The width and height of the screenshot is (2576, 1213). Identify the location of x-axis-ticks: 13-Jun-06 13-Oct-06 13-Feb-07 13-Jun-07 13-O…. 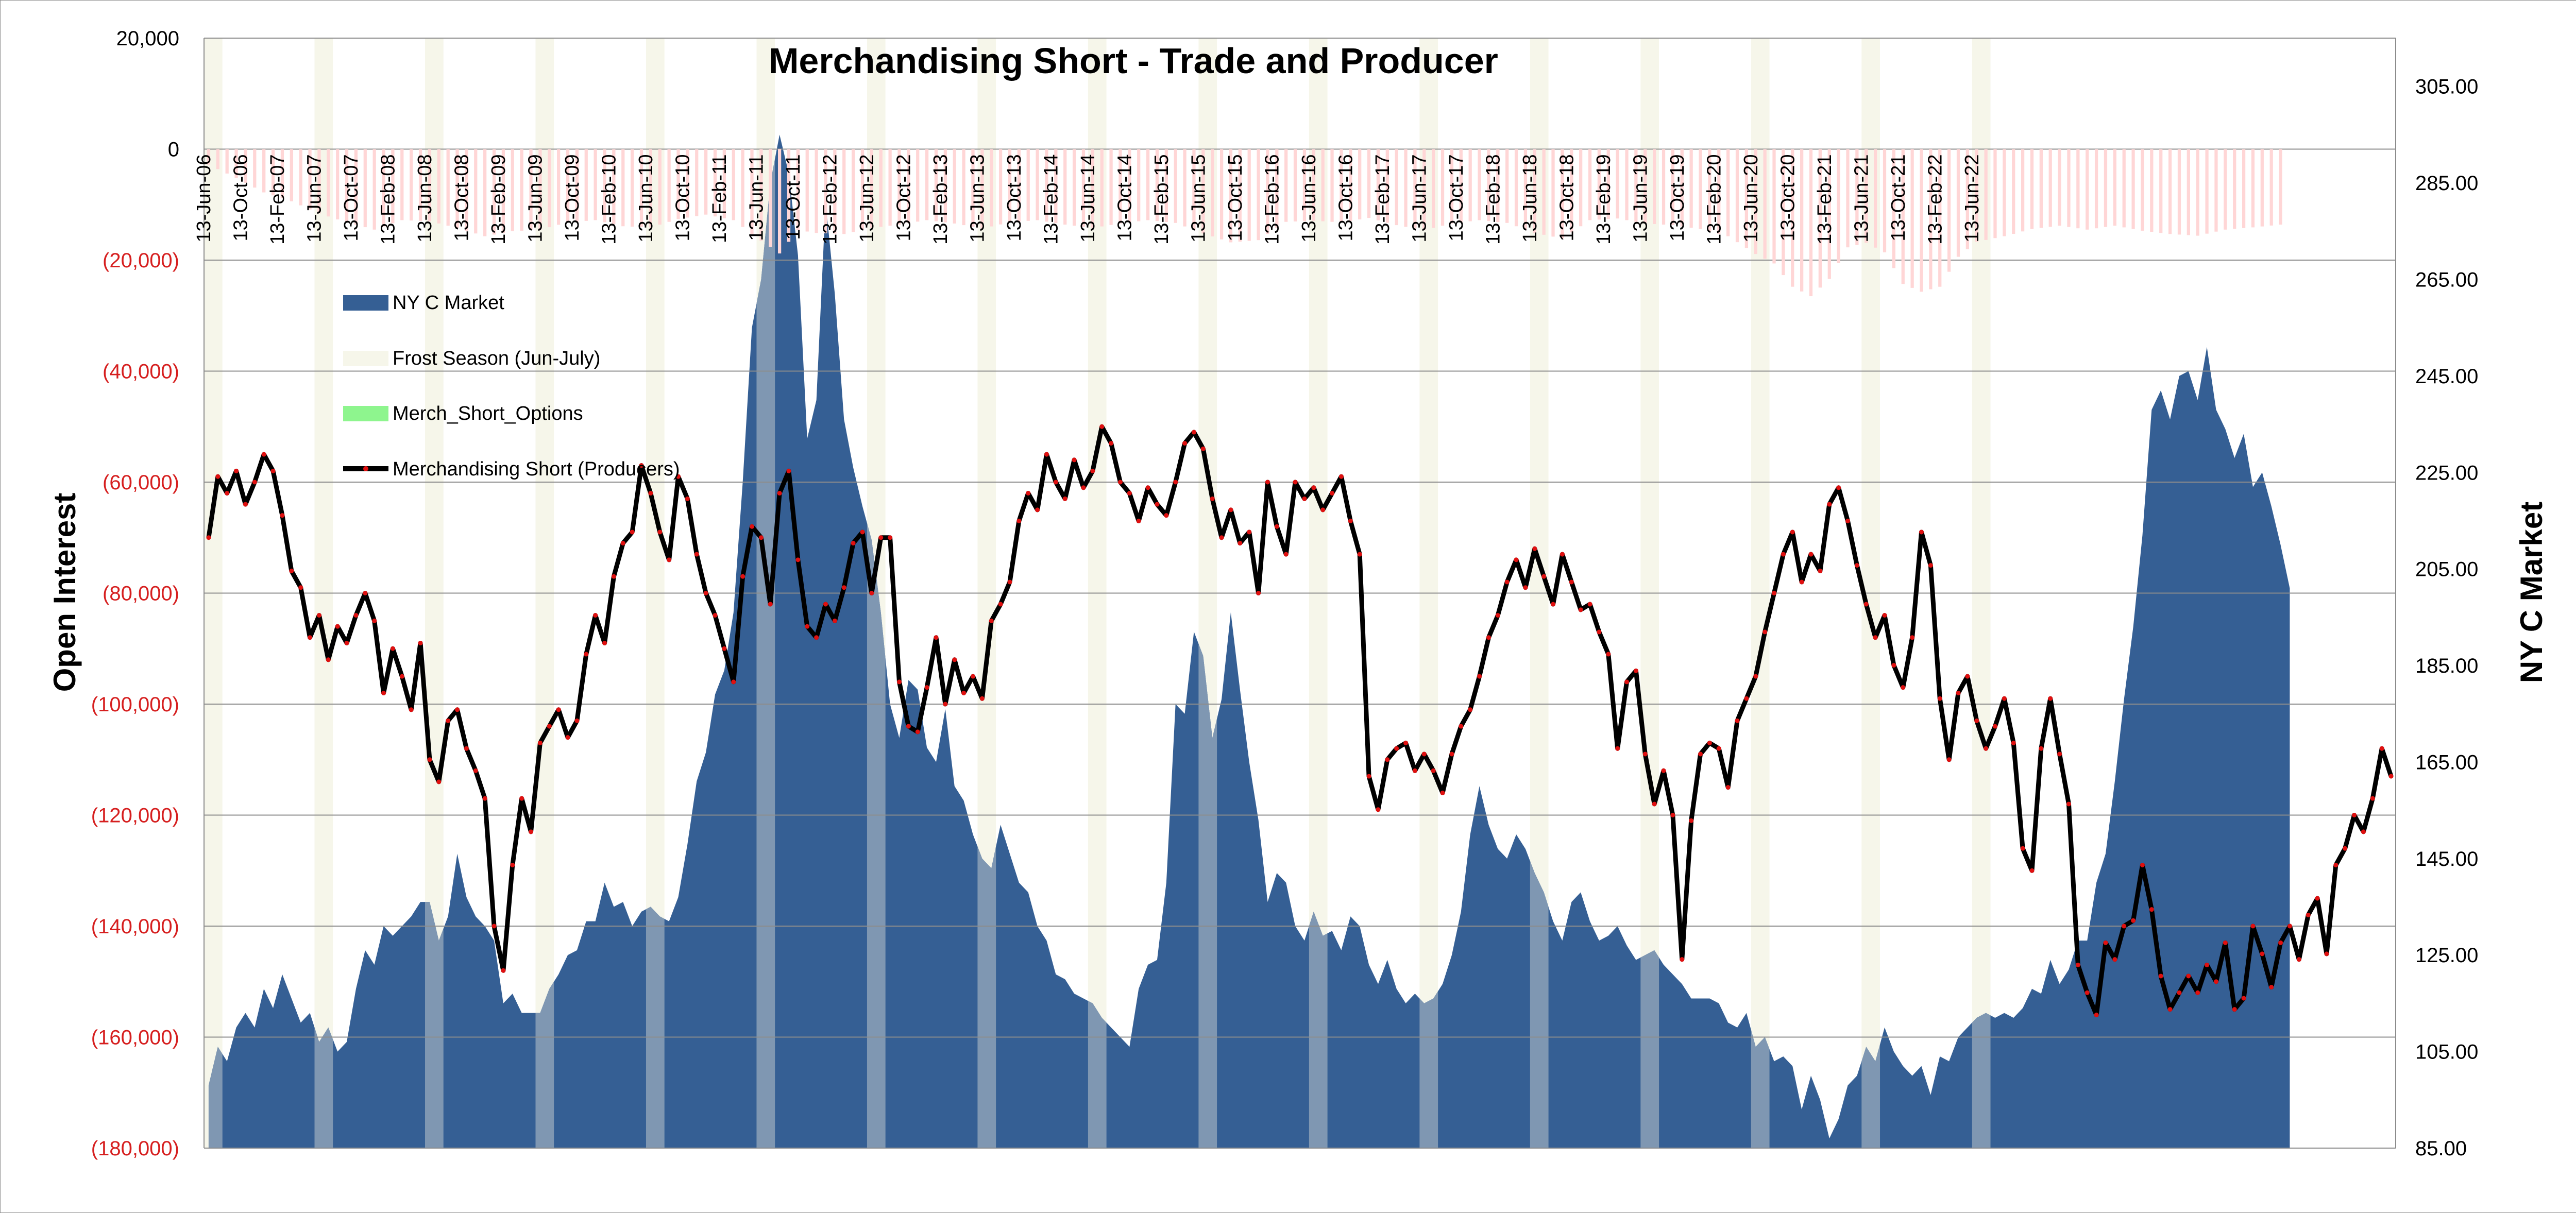
(1088, 200).